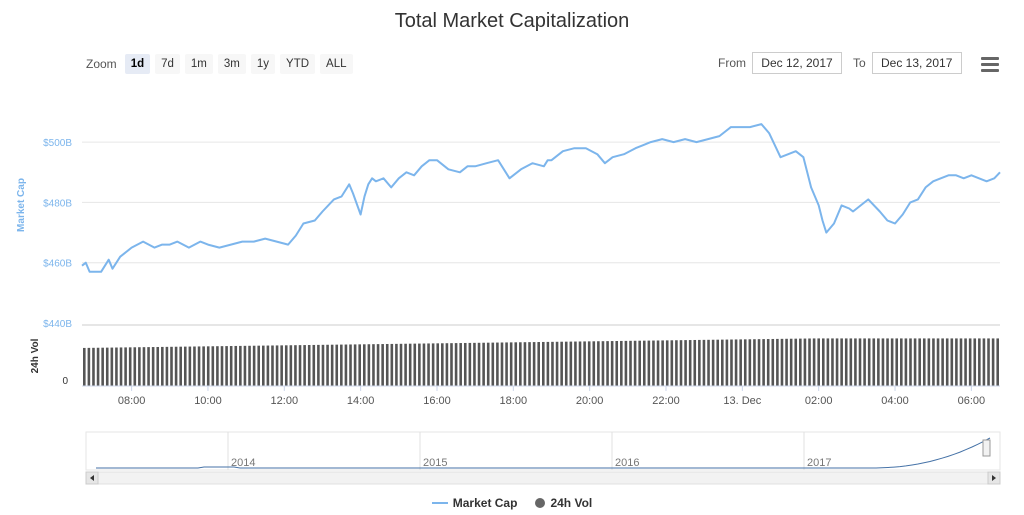 Image resolution: width=1024 pixels, height=515 pixels. I want to click on zoom-1d-button: 1d, so click(137, 64).